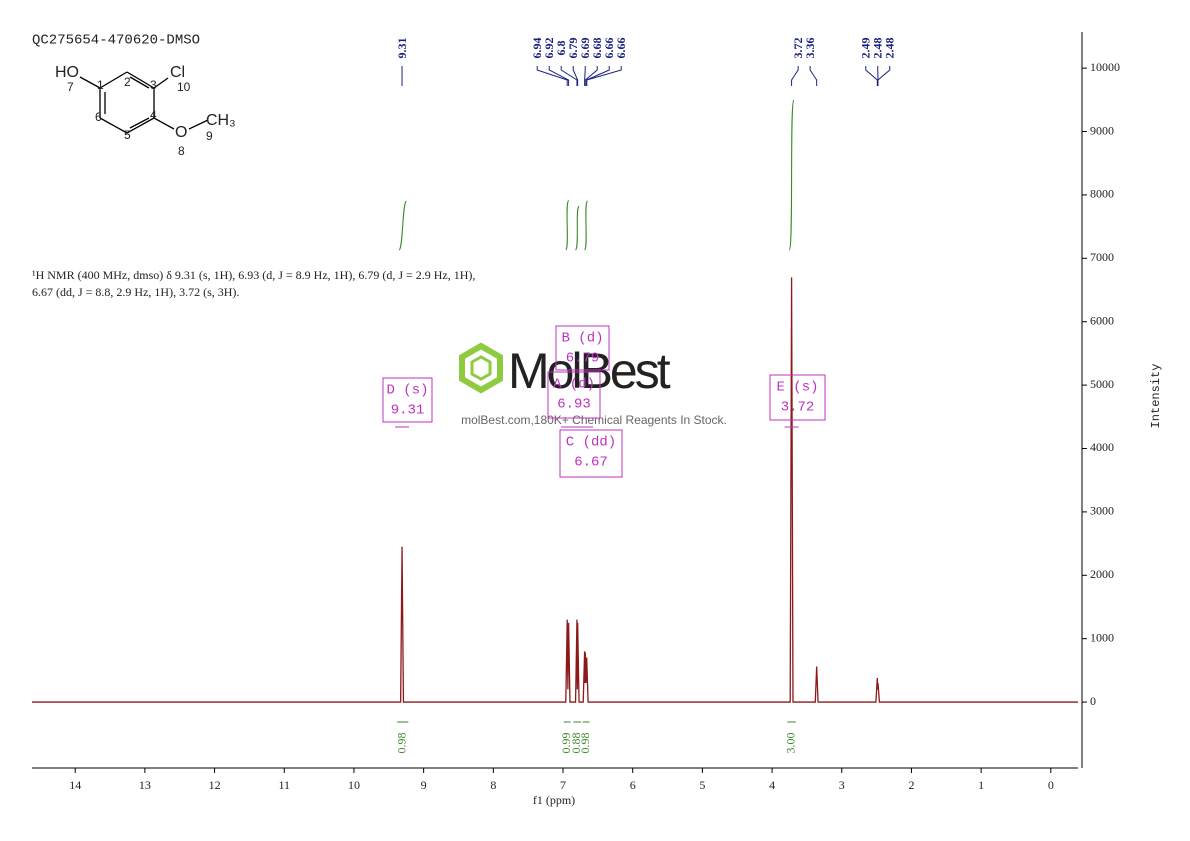  I want to click on multiplet-shift: 6.67, so click(591, 463).